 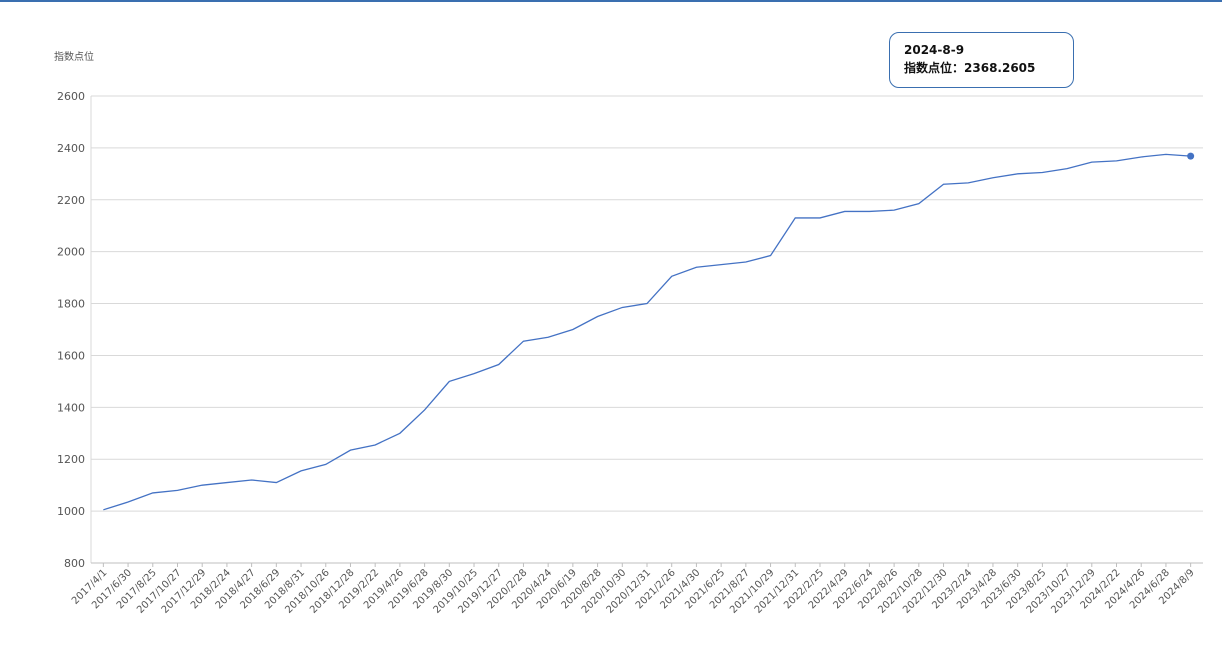 I want to click on tooltip-row: 指数点位：2368.2605, so click(x=981, y=68).